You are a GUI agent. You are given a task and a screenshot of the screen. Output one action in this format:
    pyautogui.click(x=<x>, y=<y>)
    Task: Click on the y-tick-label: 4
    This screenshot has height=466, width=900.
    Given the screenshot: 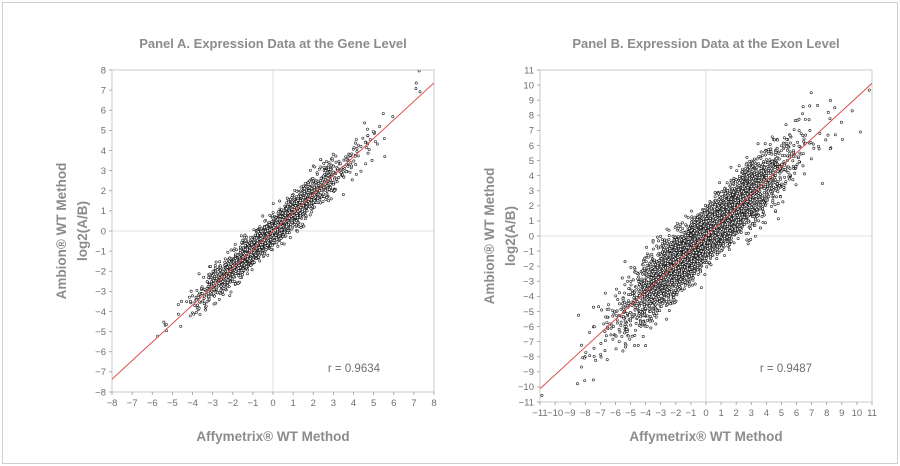 What is the action you would take?
    pyautogui.click(x=531, y=176)
    